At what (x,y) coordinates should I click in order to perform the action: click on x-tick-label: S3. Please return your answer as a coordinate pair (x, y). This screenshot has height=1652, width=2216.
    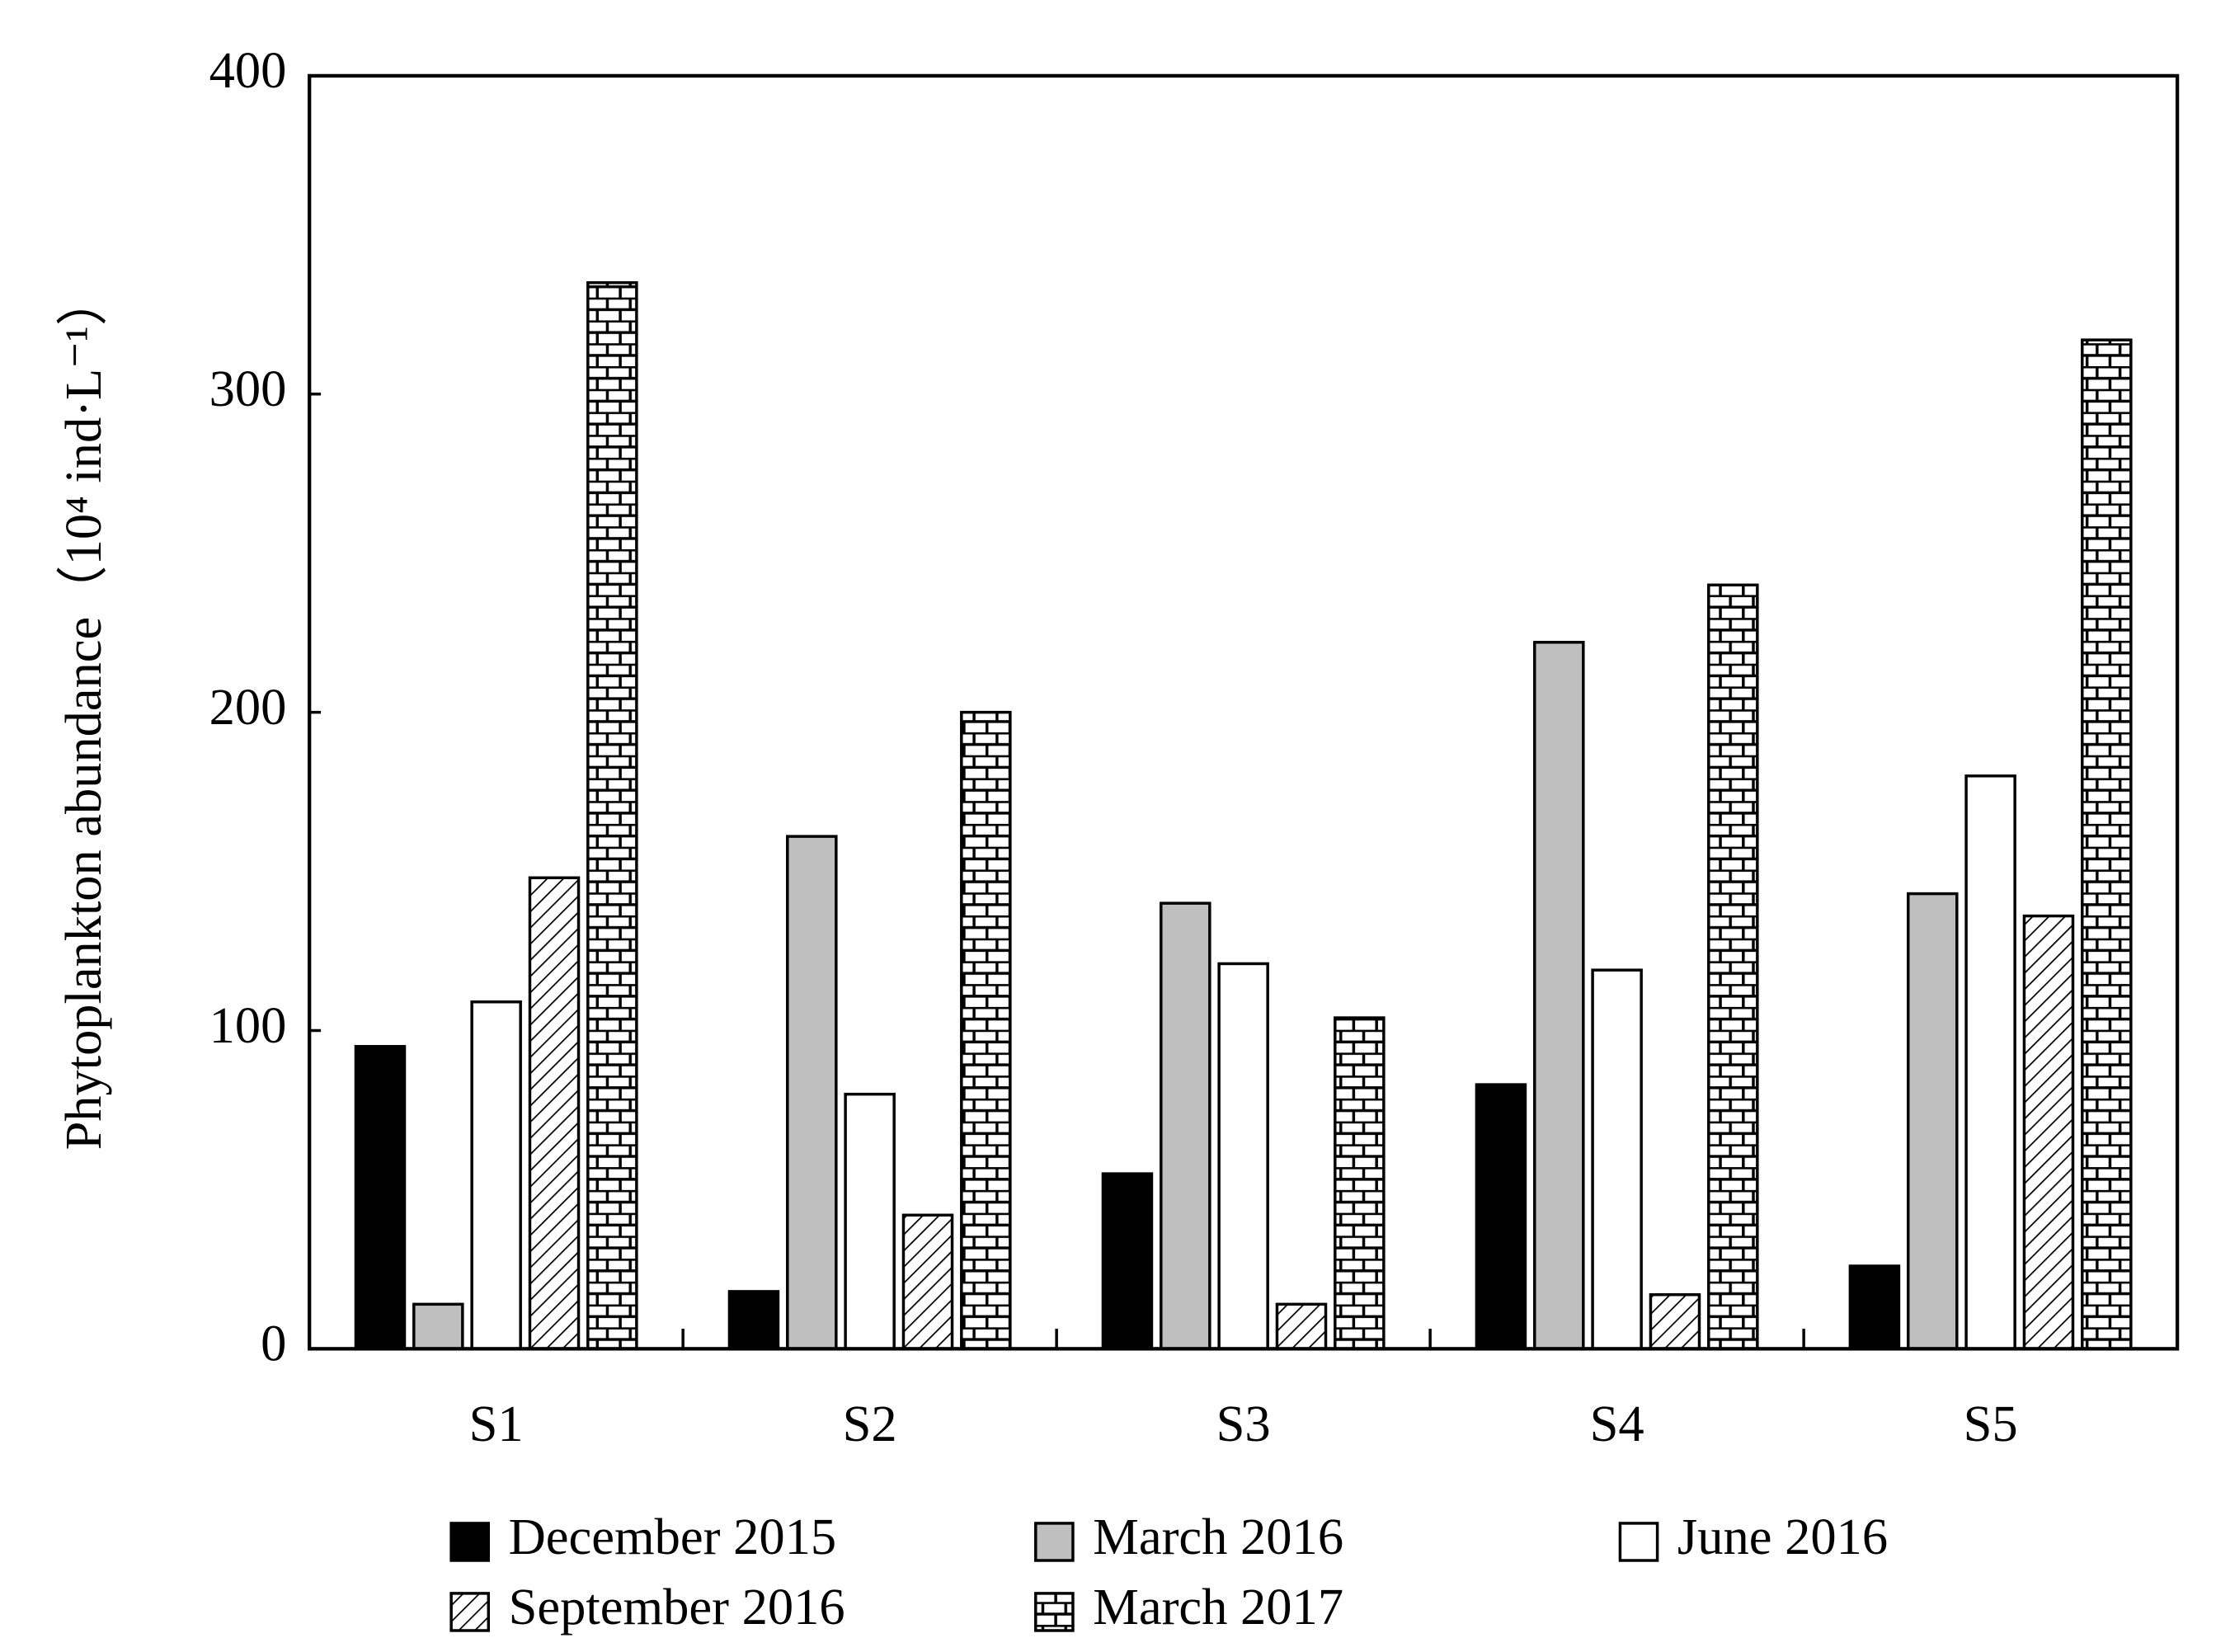
    Looking at the image, I should click on (1243, 1423).